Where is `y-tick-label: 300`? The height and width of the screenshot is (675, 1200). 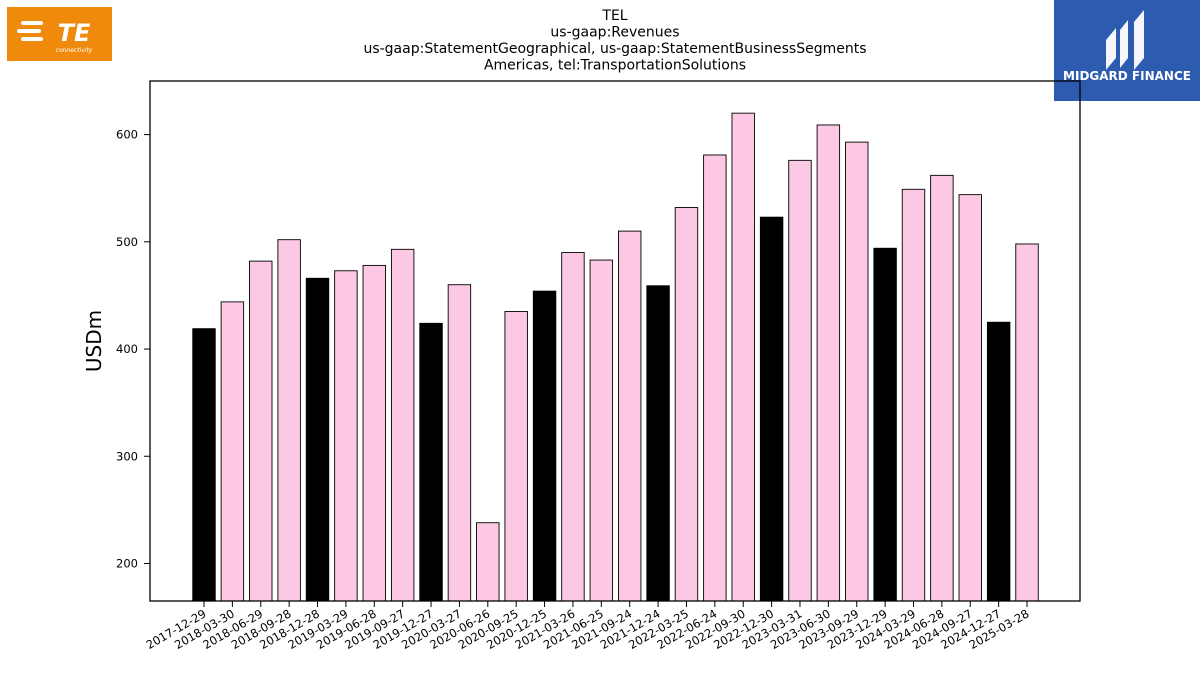
y-tick-label: 300 is located at coordinates (127, 456).